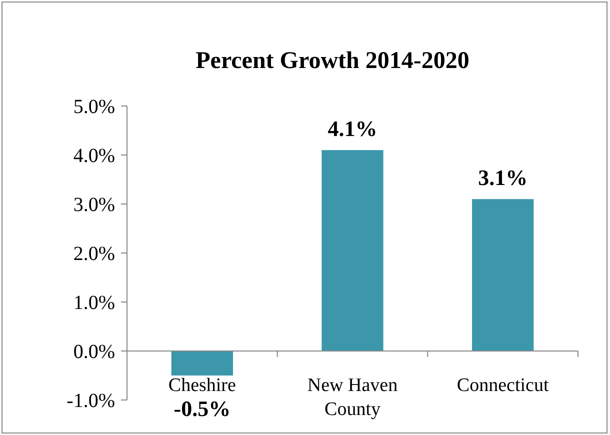 Image resolution: width=610 pixels, height=435 pixels. I want to click on x-tick-label: New Haven County, so click(352, 397).